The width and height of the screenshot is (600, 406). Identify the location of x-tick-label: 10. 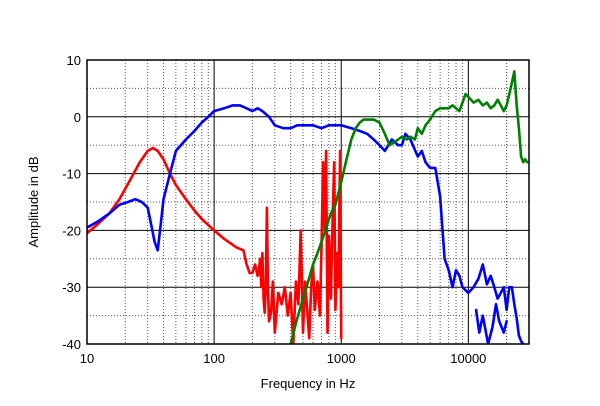
(87, 358).